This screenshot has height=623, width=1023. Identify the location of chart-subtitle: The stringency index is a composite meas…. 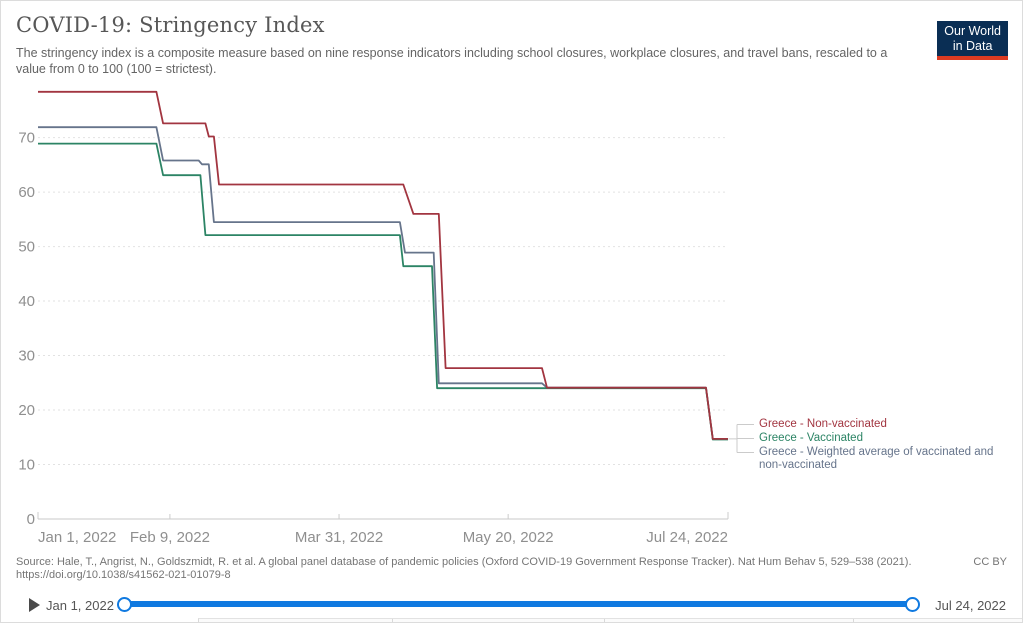
(451, 61).